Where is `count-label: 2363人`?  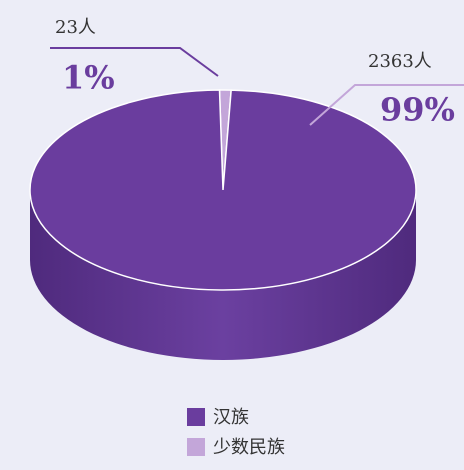 count-label: 2363人 is located at coordinates (400, 61).